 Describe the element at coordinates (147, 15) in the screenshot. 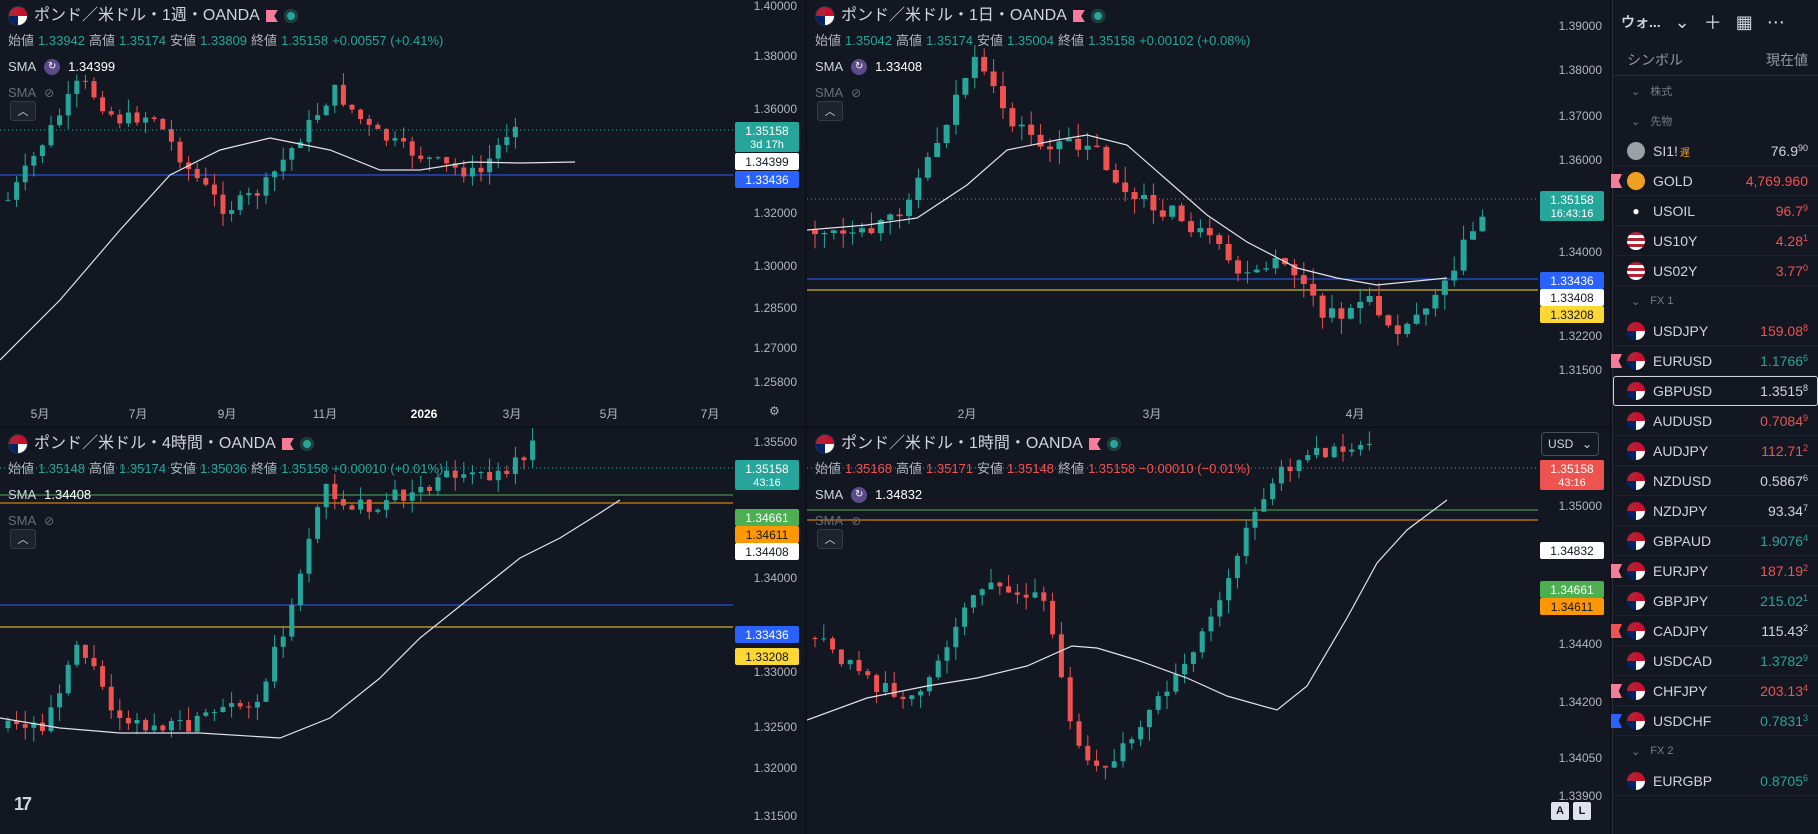

I see `chart-title: ポンド／米ドル・1週・OANDA` at that location.